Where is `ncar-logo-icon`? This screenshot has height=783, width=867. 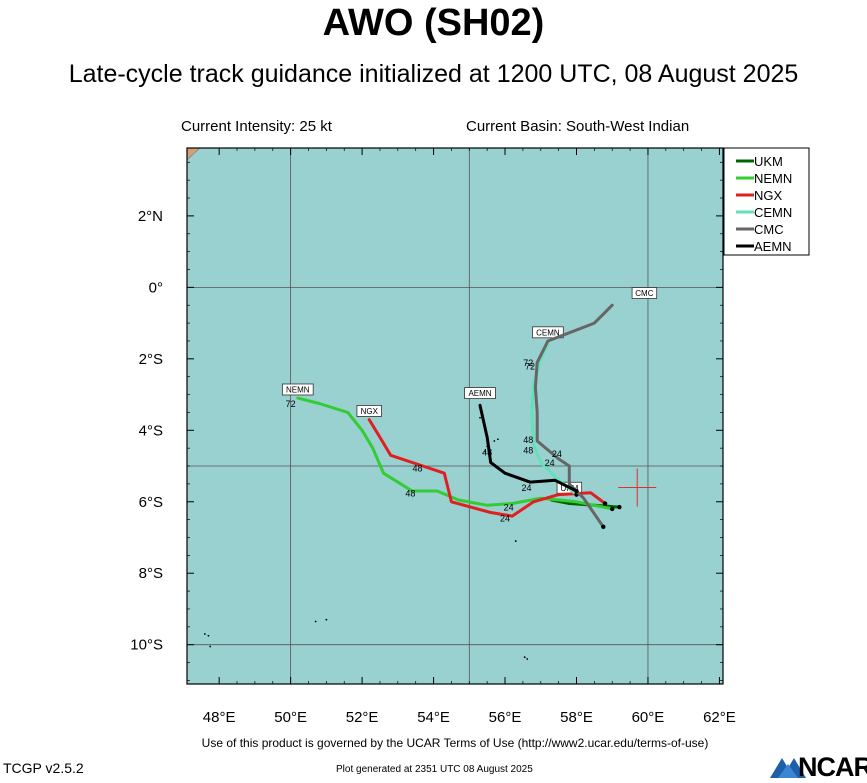
ncar-logo-icon is located at coordinates (788, 768).